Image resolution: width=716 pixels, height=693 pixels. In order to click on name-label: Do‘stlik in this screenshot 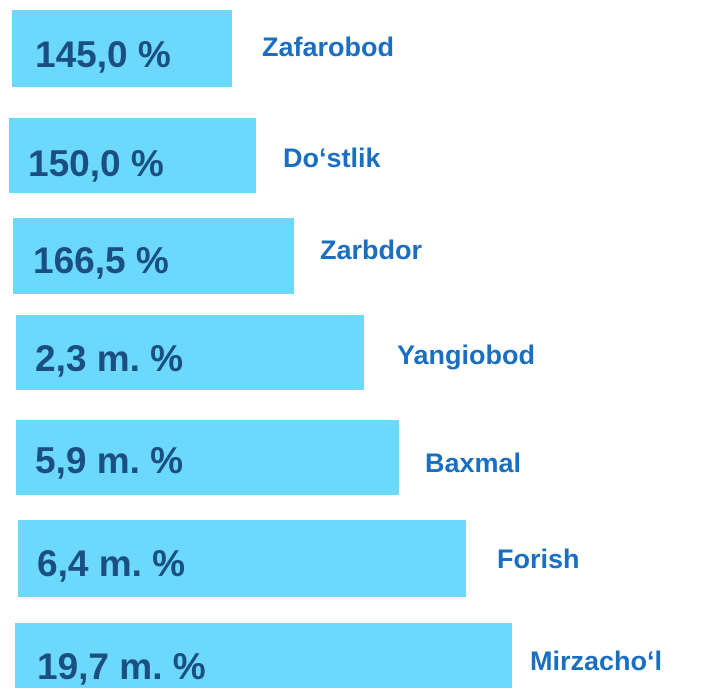, I will do `click(332, 158)`.